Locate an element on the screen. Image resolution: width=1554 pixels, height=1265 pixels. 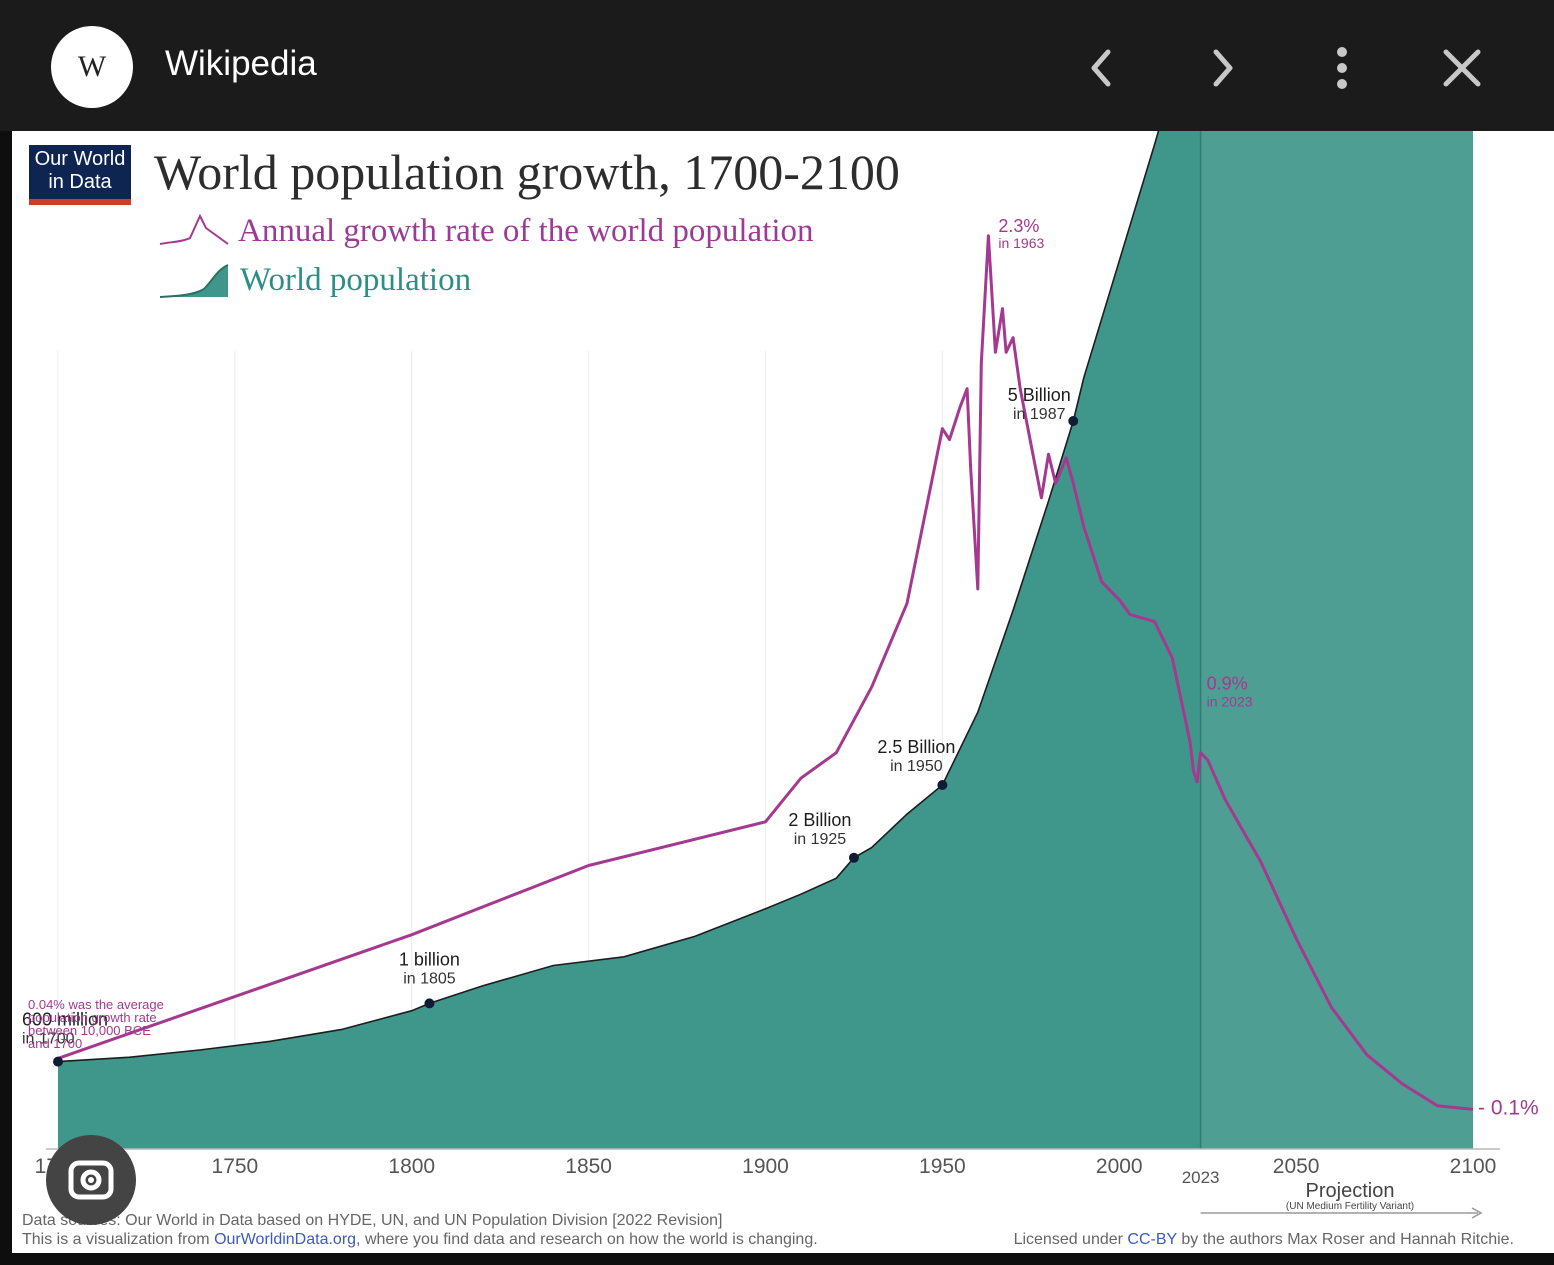
population-milestone-sub-1: in 1805 is located at coordinates (429, 978).